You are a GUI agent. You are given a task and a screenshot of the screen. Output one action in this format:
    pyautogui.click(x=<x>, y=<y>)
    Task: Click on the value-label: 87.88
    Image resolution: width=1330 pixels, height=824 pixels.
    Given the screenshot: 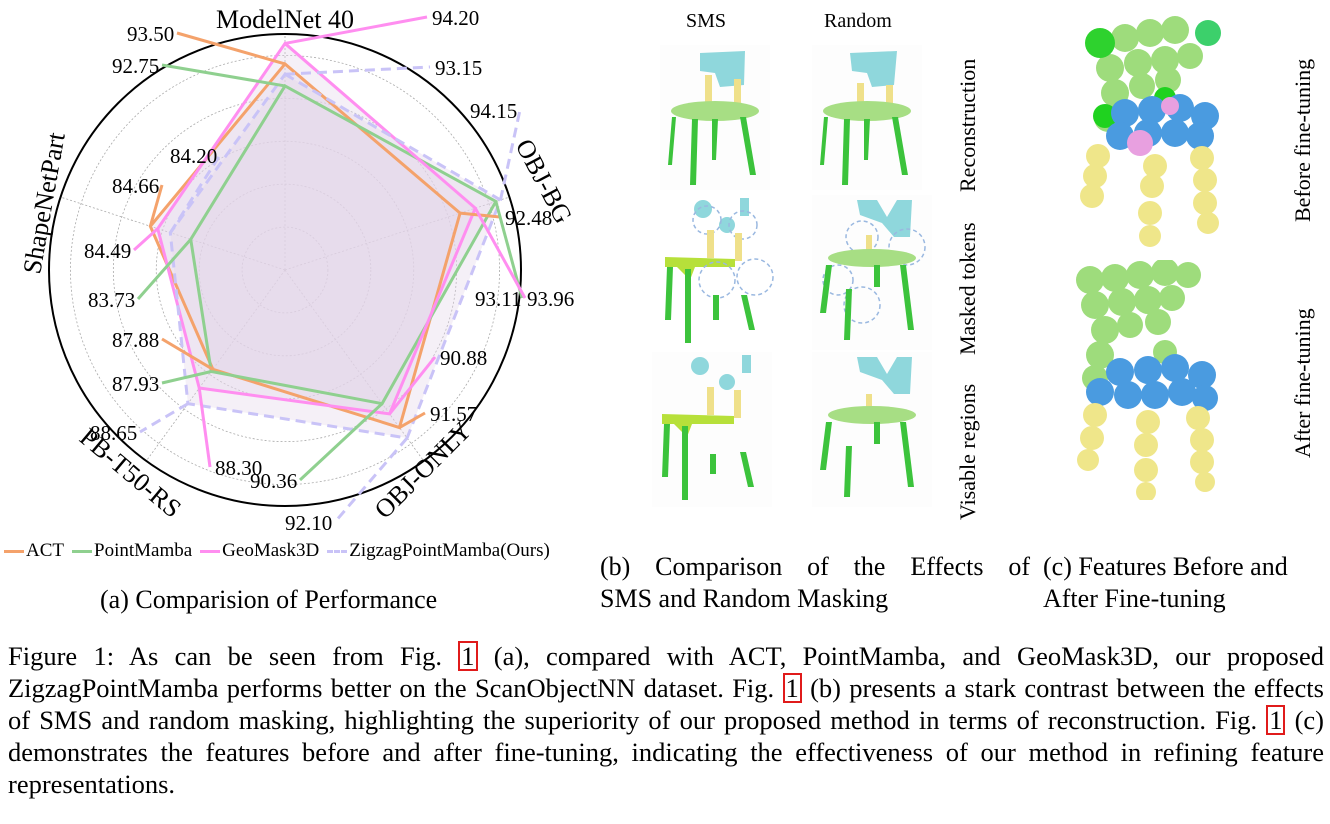 What is the action you would take?
    pyautogui.click(x=135, y=340)
    